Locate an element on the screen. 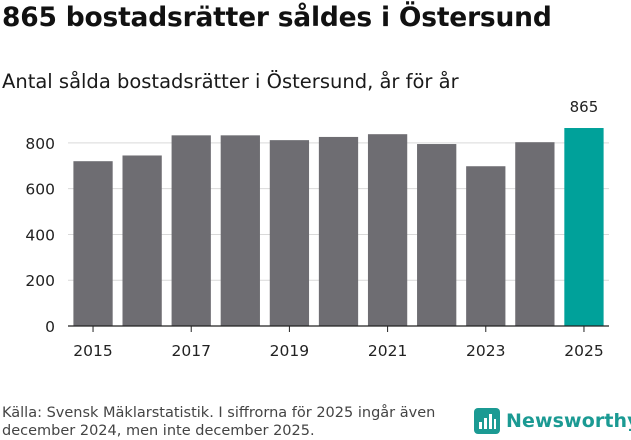 This screenshot has height=440, width=631. chart-title: 865 bostadsrätter såldes i Östersund is located at coordinates (277, 17).